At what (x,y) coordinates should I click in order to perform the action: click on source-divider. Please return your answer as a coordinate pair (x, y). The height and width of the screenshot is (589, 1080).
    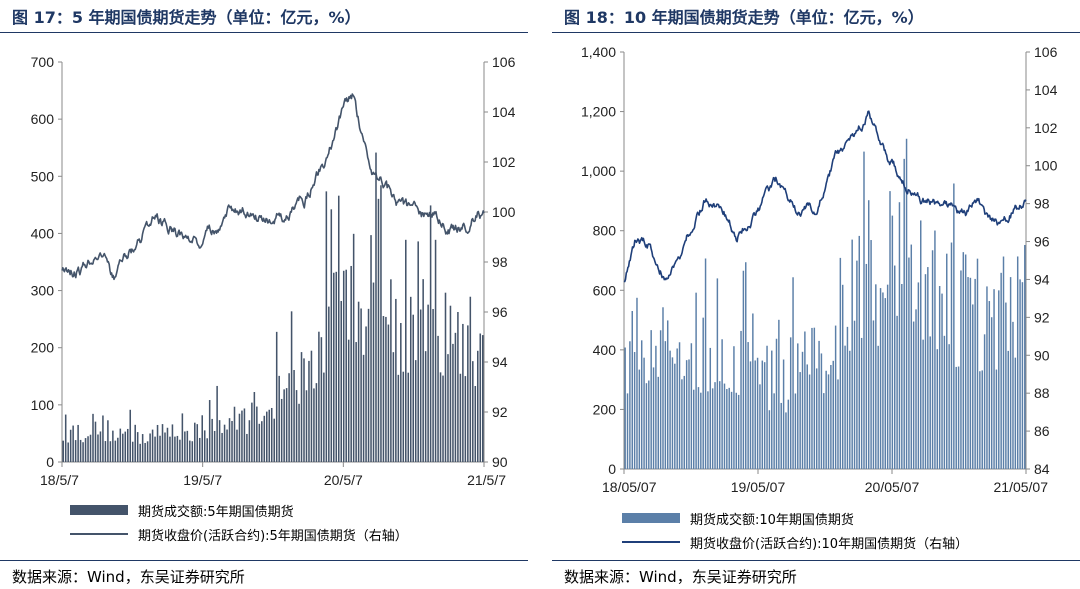
    Looking at the image, I should click on (264, 560).